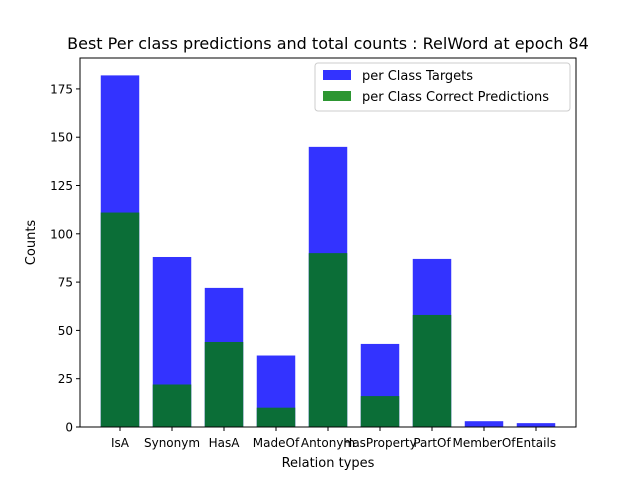 This screenshot has height=480, width=640. Describe the element at coordinates (417, 76) in the screenshot. I see `legend-label: per Class Targets` at that location.